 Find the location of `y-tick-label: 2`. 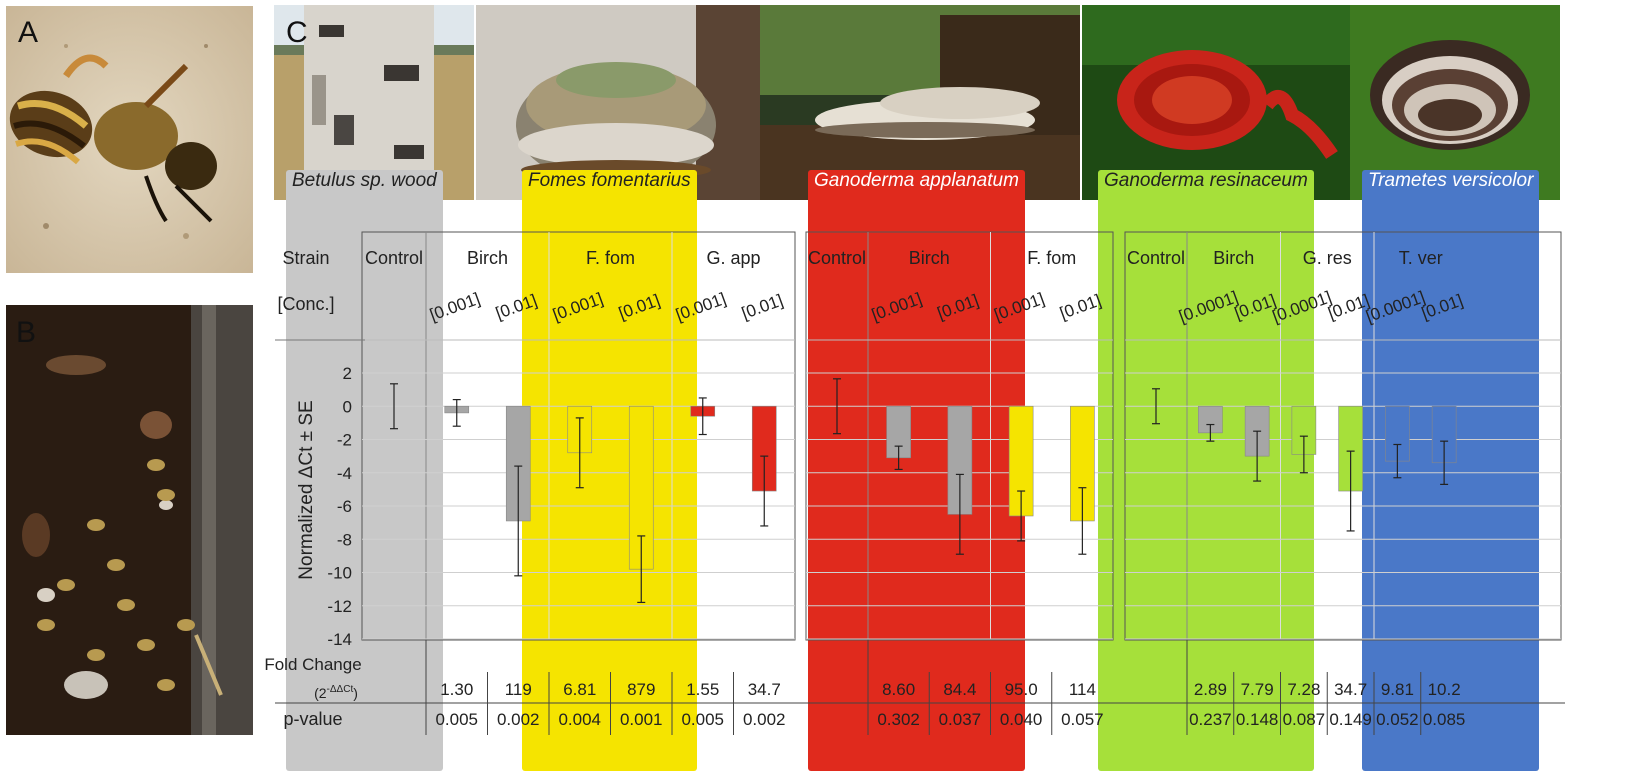

y-tick-label: 2 is located at coordinates (347, 373).